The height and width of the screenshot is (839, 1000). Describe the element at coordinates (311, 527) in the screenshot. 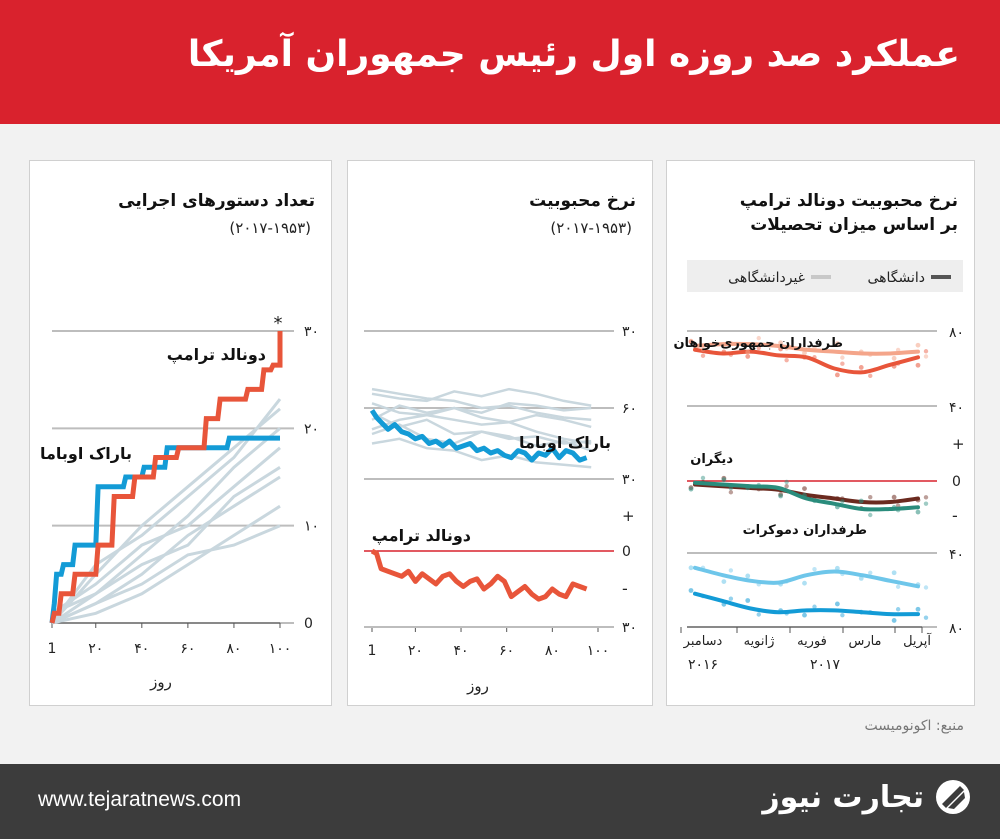

I see `y-tick-label: ۱۰` at that location.